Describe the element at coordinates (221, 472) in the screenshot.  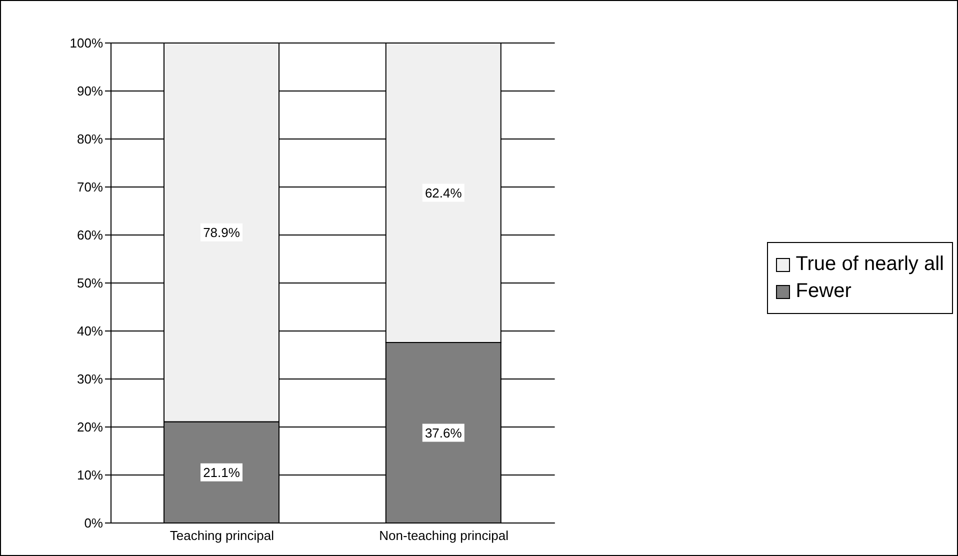
I see `data-label: 21.1%` at that location.